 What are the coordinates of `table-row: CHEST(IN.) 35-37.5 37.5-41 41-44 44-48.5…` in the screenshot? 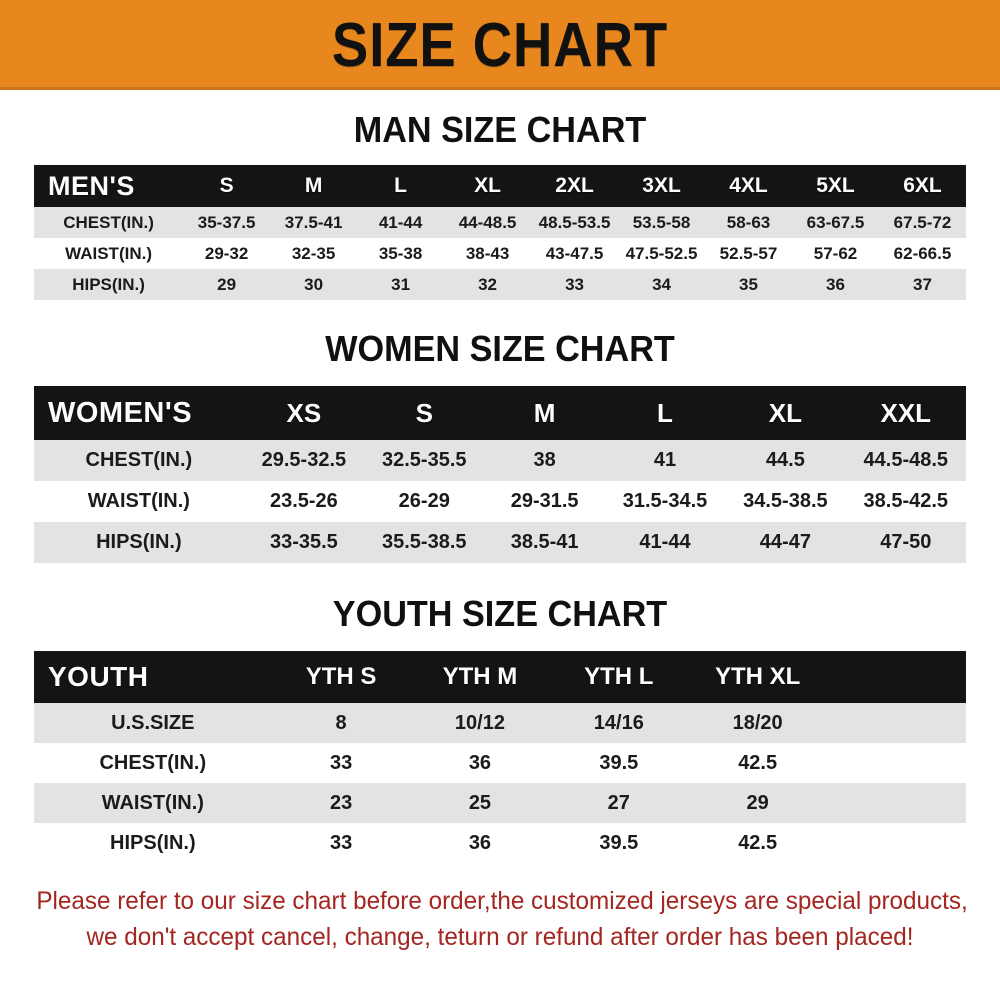 It's located at (500, 222).